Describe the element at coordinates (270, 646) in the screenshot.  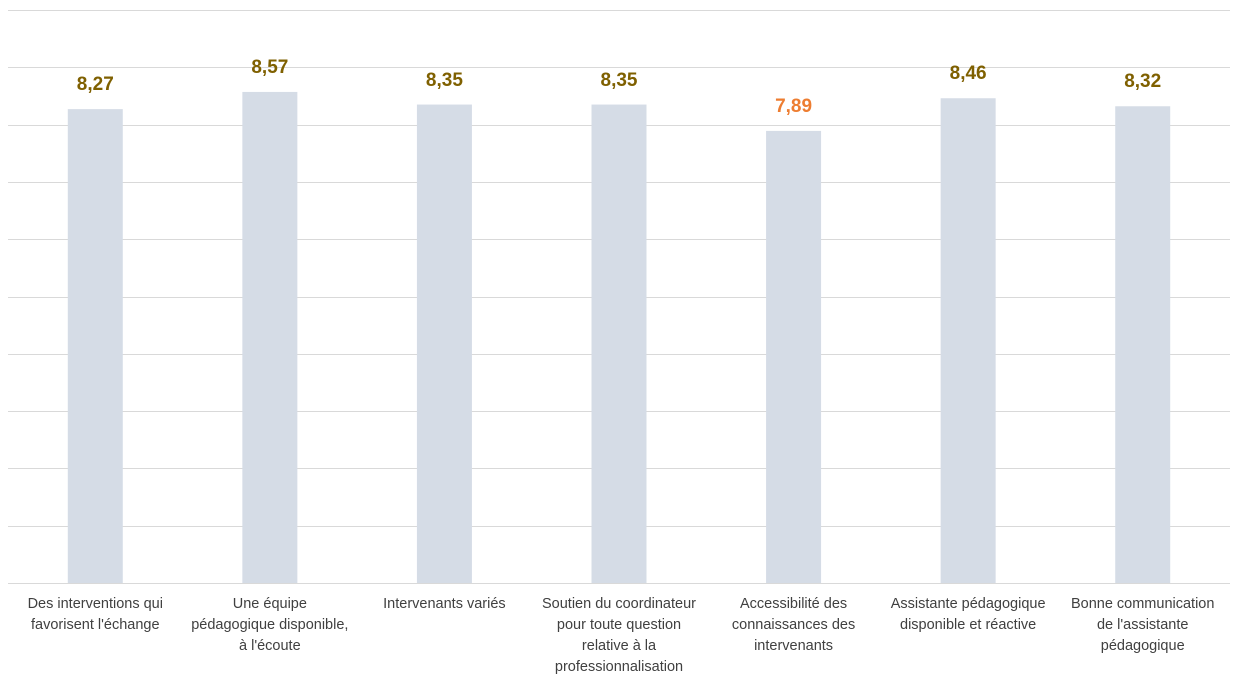
I see `category-label-line: à l'écoute` at that location.